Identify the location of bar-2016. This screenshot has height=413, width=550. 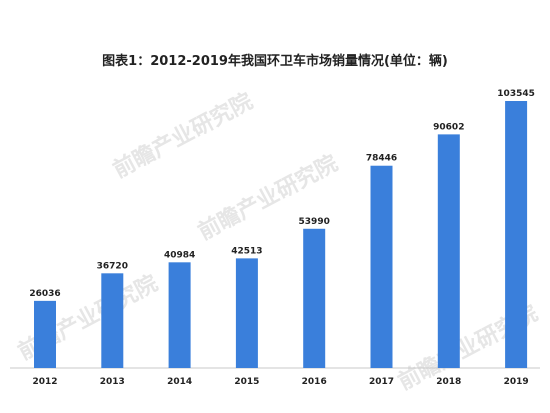
(314, 298).